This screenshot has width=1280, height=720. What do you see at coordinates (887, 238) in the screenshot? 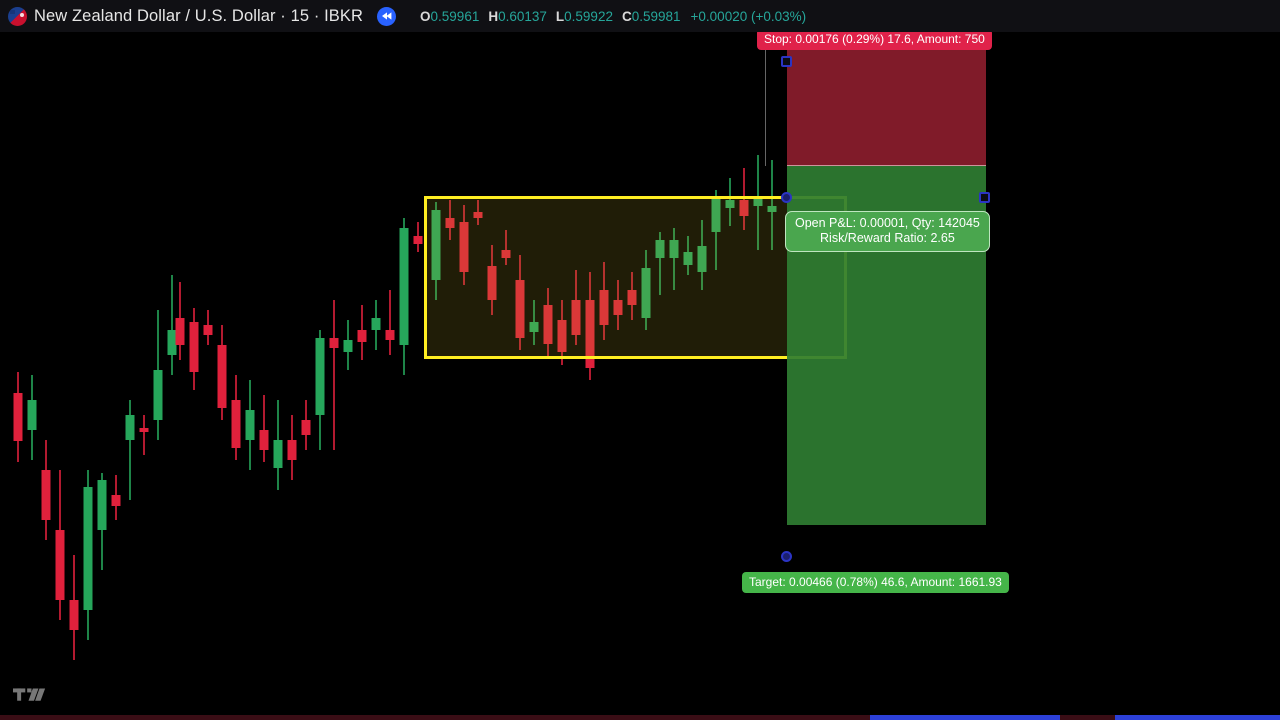
I see `risk-reward-line: Risk/Reward Ratio: 2.65` at bounding box center [887, 238].